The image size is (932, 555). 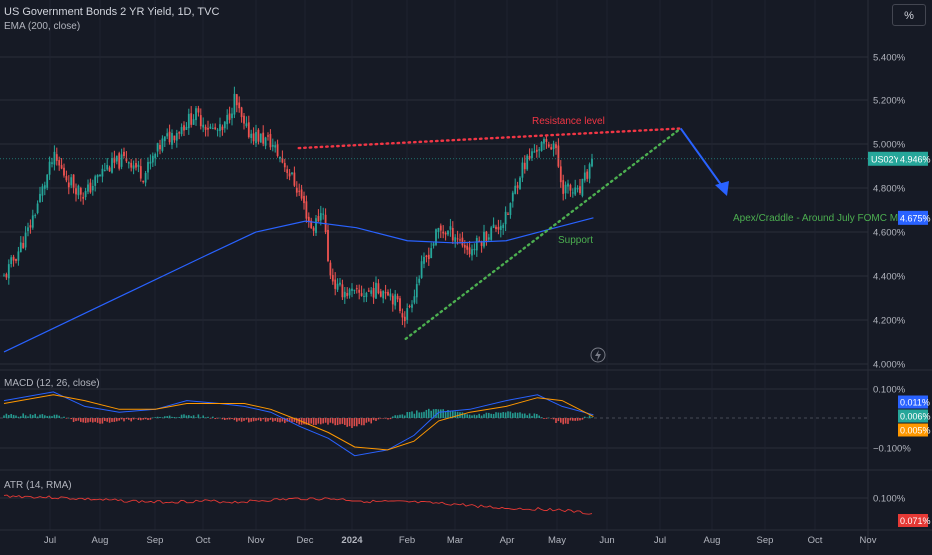 I want to click on support-line, so click(x=543, y=234).